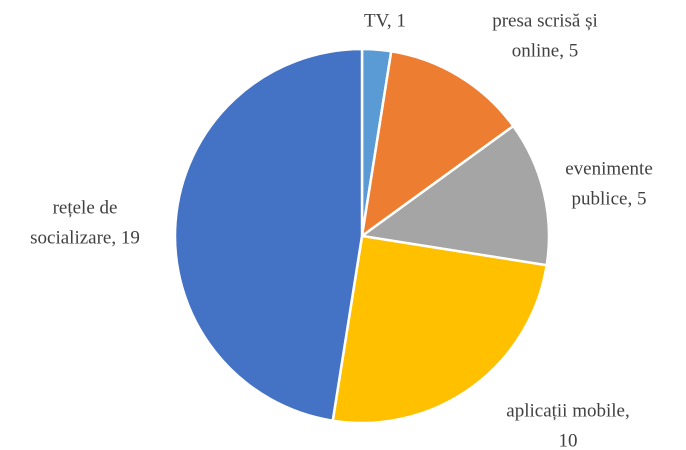  What do you see at coordinates (385, 20) in the screenshot?
I see `data-label: TV, 1` at bounding box center [385, 20].